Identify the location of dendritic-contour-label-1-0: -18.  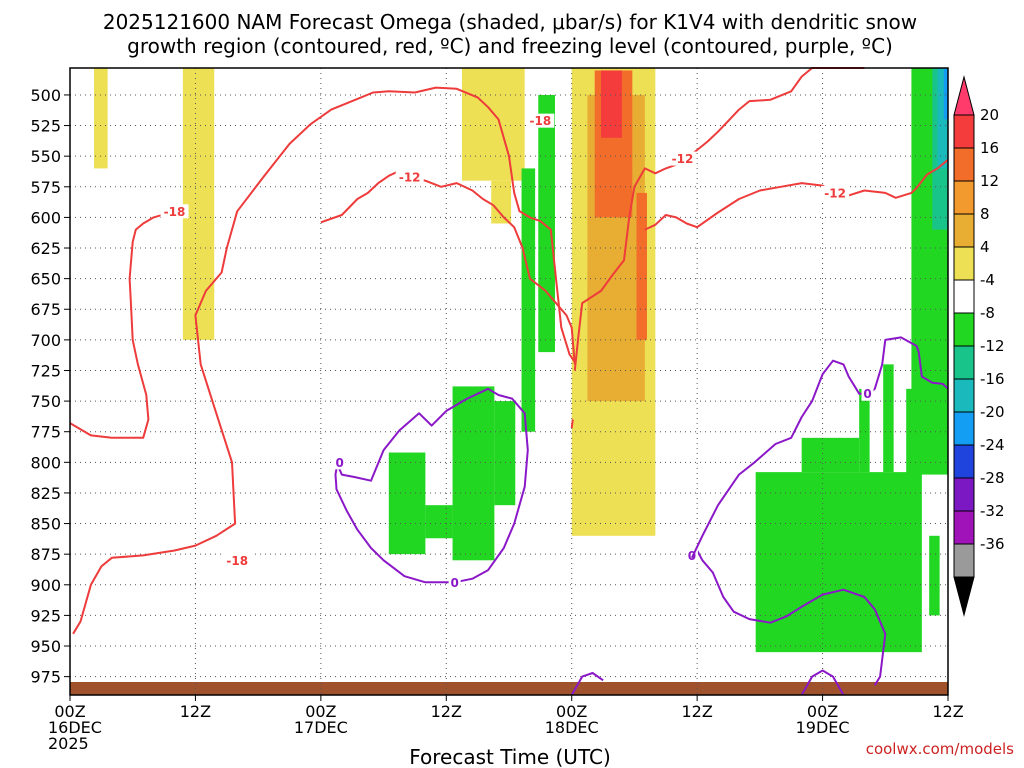
(175, 212).